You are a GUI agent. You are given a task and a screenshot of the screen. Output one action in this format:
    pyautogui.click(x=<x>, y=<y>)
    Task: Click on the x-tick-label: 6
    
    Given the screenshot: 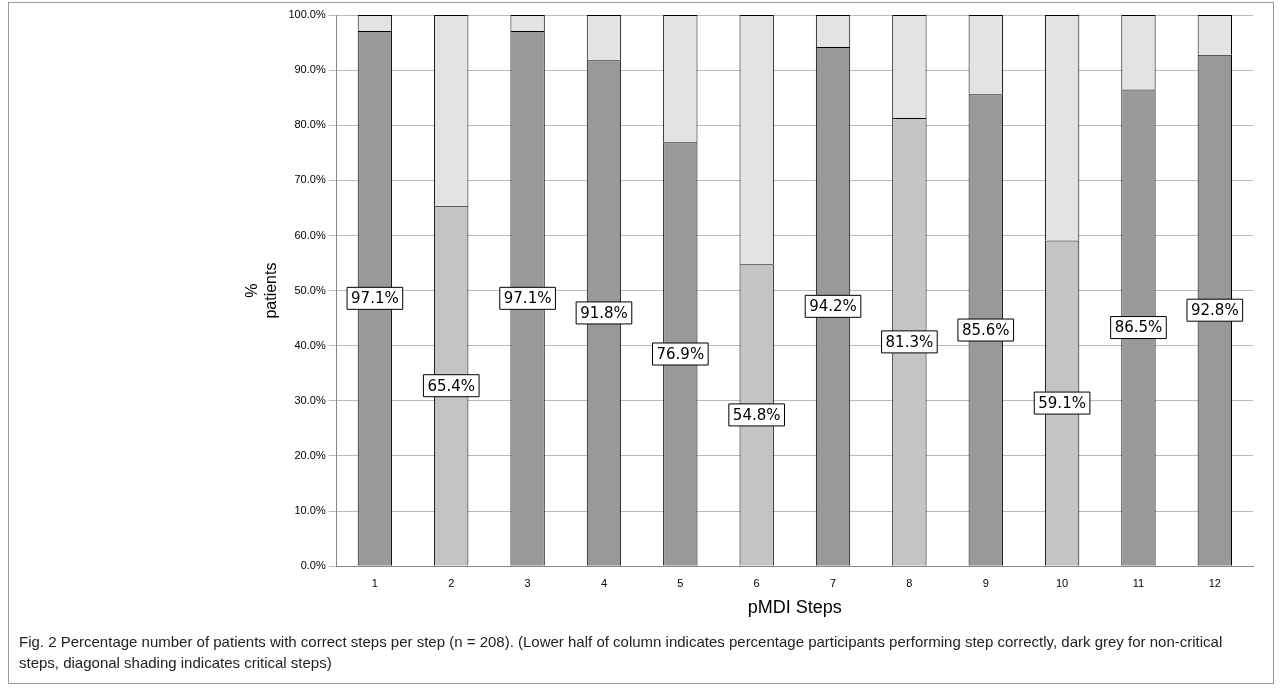 What is the action you would take?
    pyautogui.click(x=756, y=582)
    